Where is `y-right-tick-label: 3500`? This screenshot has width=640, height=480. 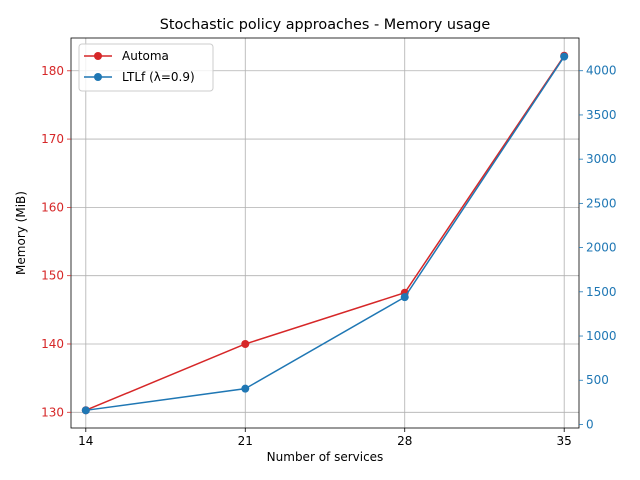 y-right-tick-label: 3500 is located at coordinates (601, 115).